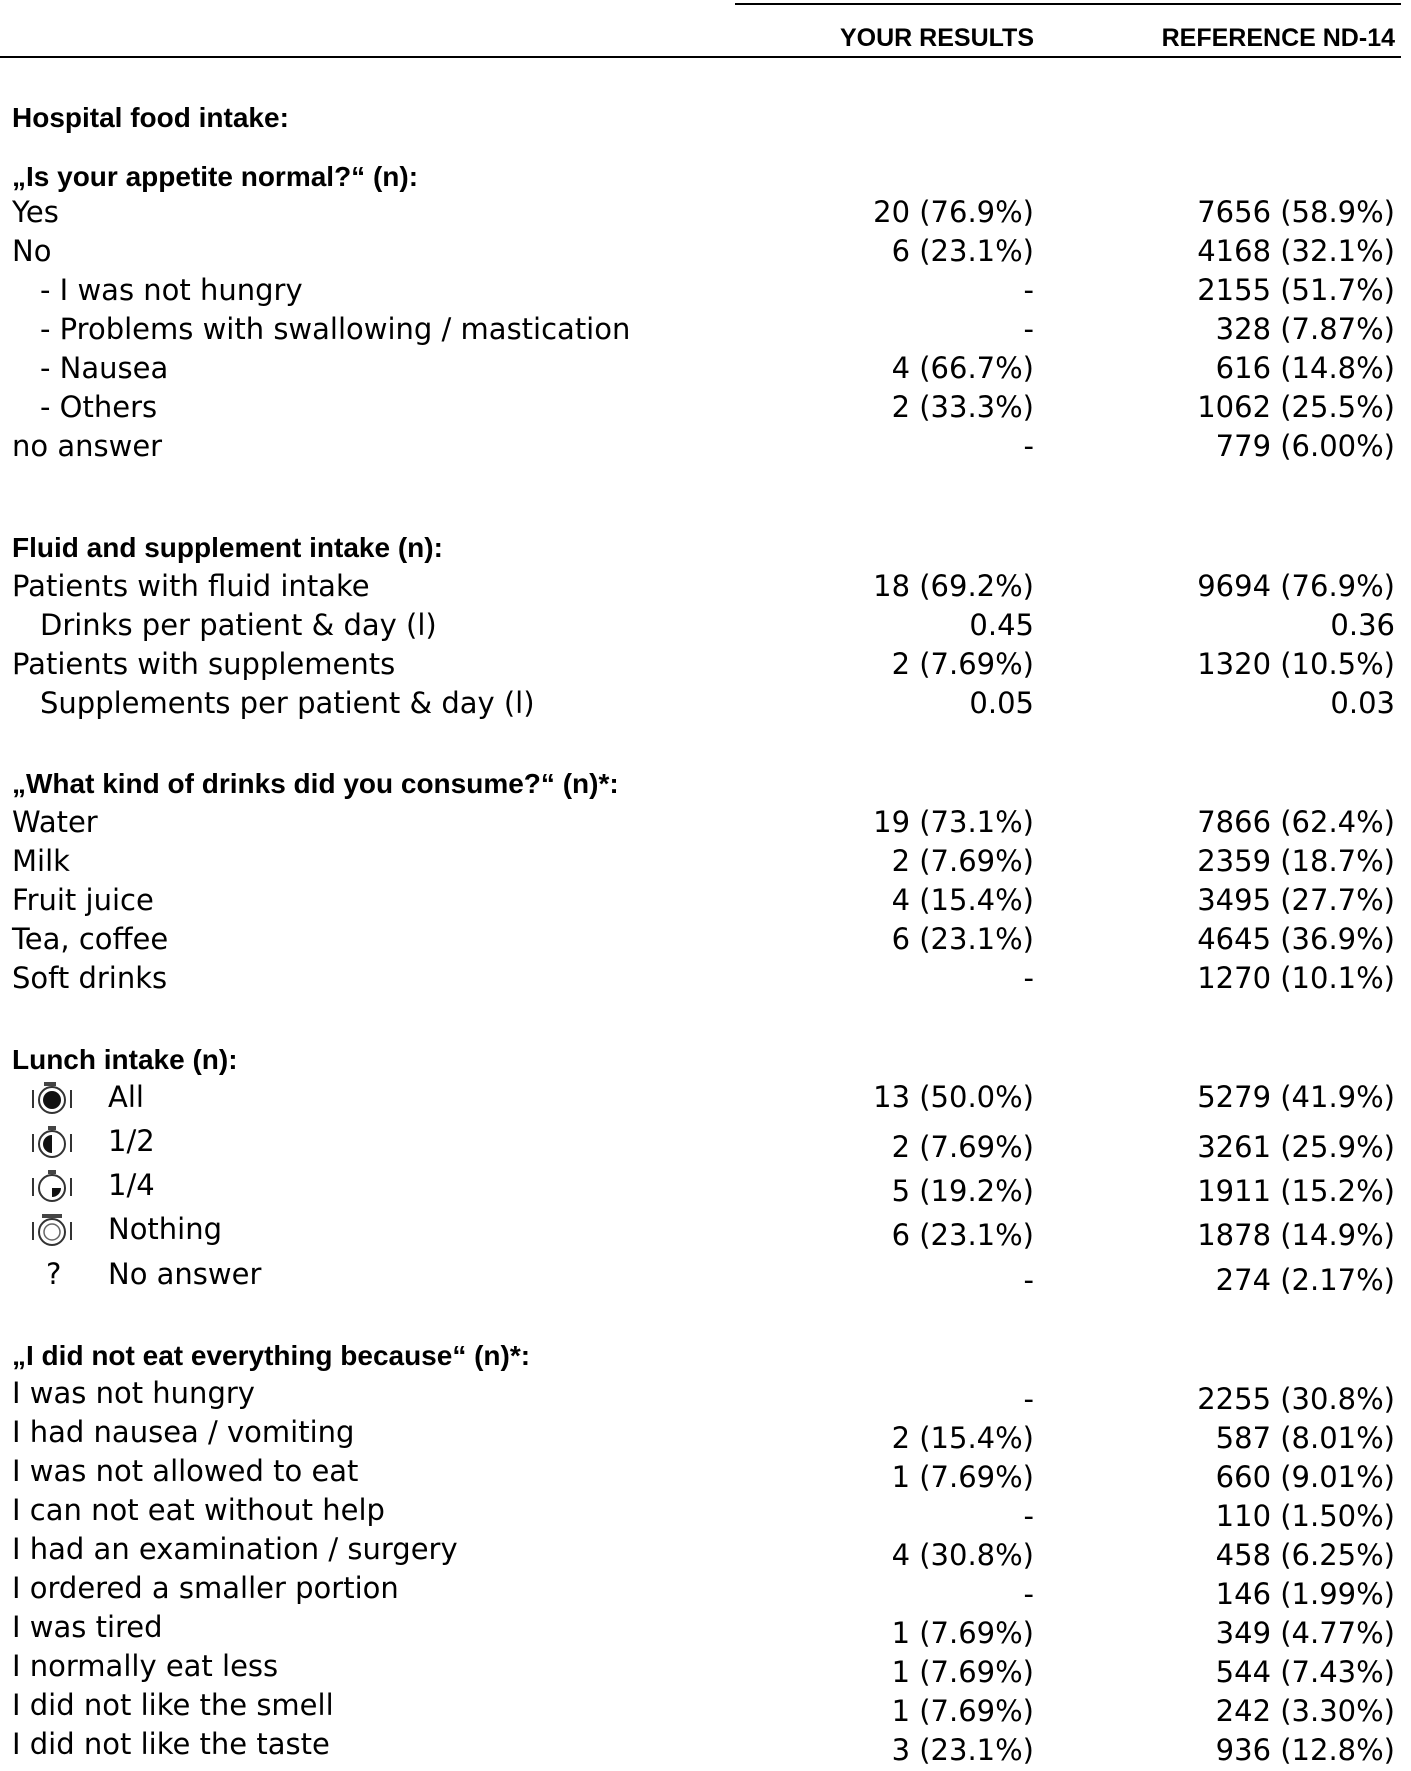 The image size is (1411, 1771). I want to click on table-row: - I was not hungry - 2155 (51.7%), so click(700, 290).